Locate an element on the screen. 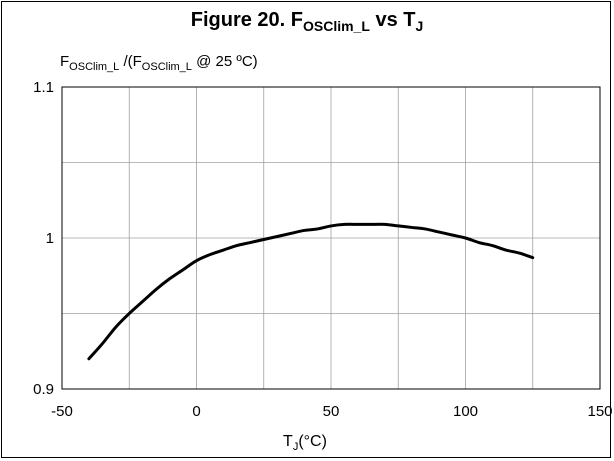 The width and height of the screenshot is (614, 461). x-tick-label: 100 is located at coordinates (465, 411).